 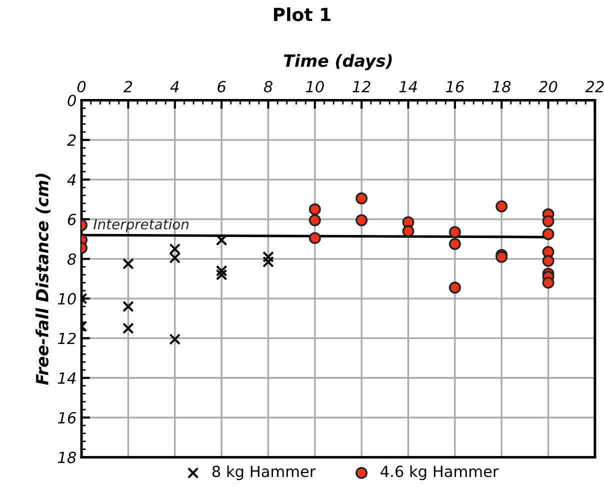 What do you see at coordinates (315, 86) in the screenshot?
I see `x-tick-label: 10` at bounding box center [315, 86].